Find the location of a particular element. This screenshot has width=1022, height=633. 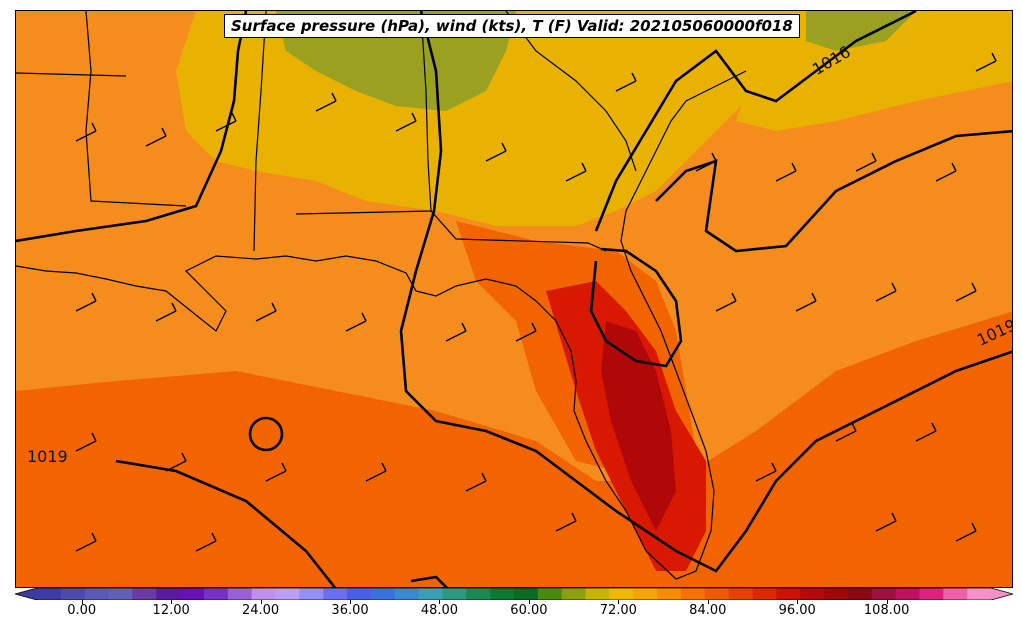

colorbar-tick-label: 48.00 is located at coordinates (439, 610).